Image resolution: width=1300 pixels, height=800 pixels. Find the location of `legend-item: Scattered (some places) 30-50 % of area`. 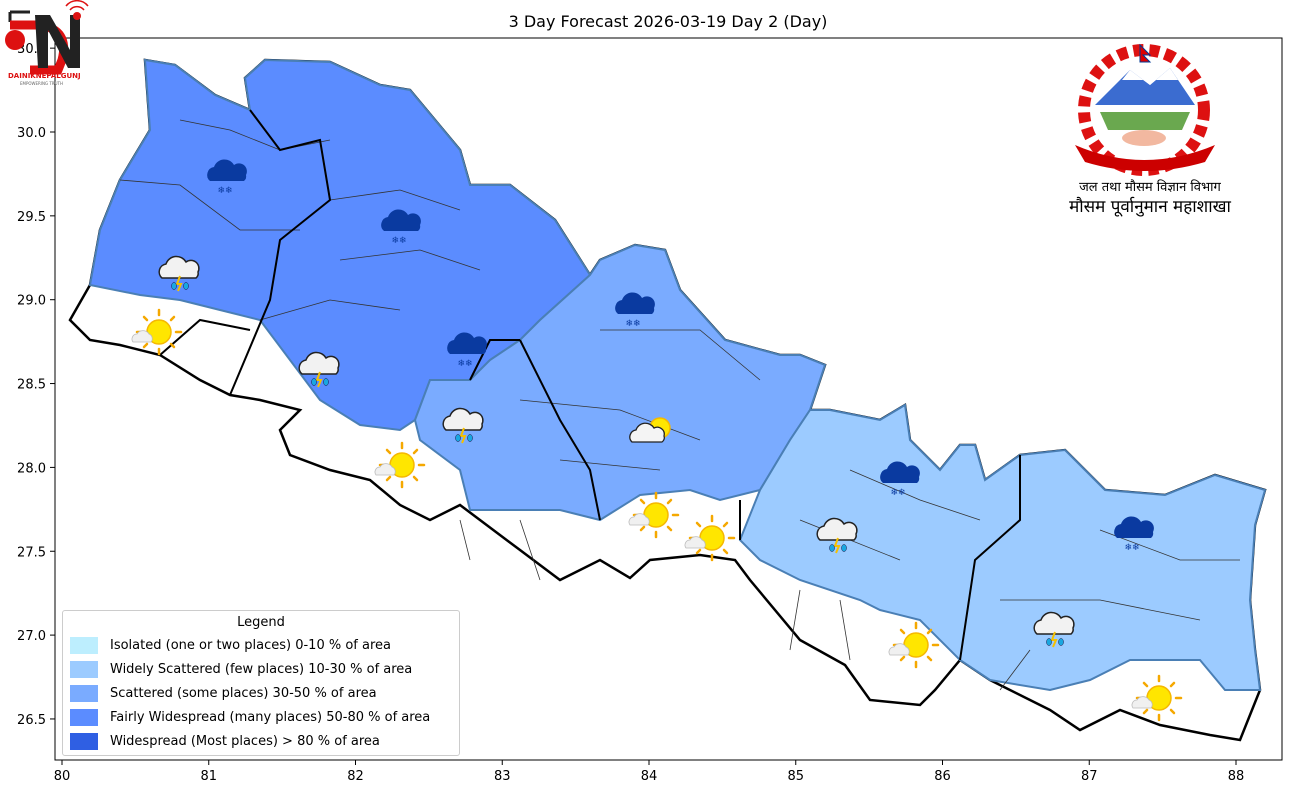

legend-item: Scattered (some places) 30-50 % of area is located at coordinates (264, 693).